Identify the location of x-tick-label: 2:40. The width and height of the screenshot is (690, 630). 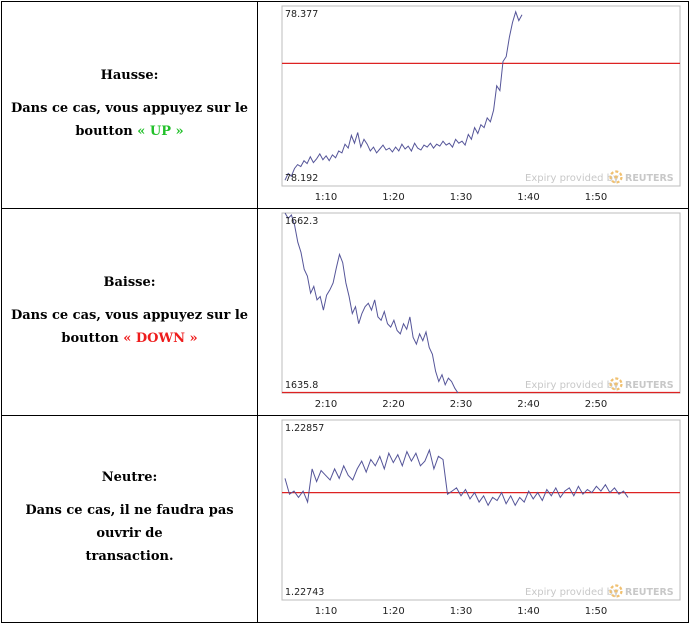
(528, 404).